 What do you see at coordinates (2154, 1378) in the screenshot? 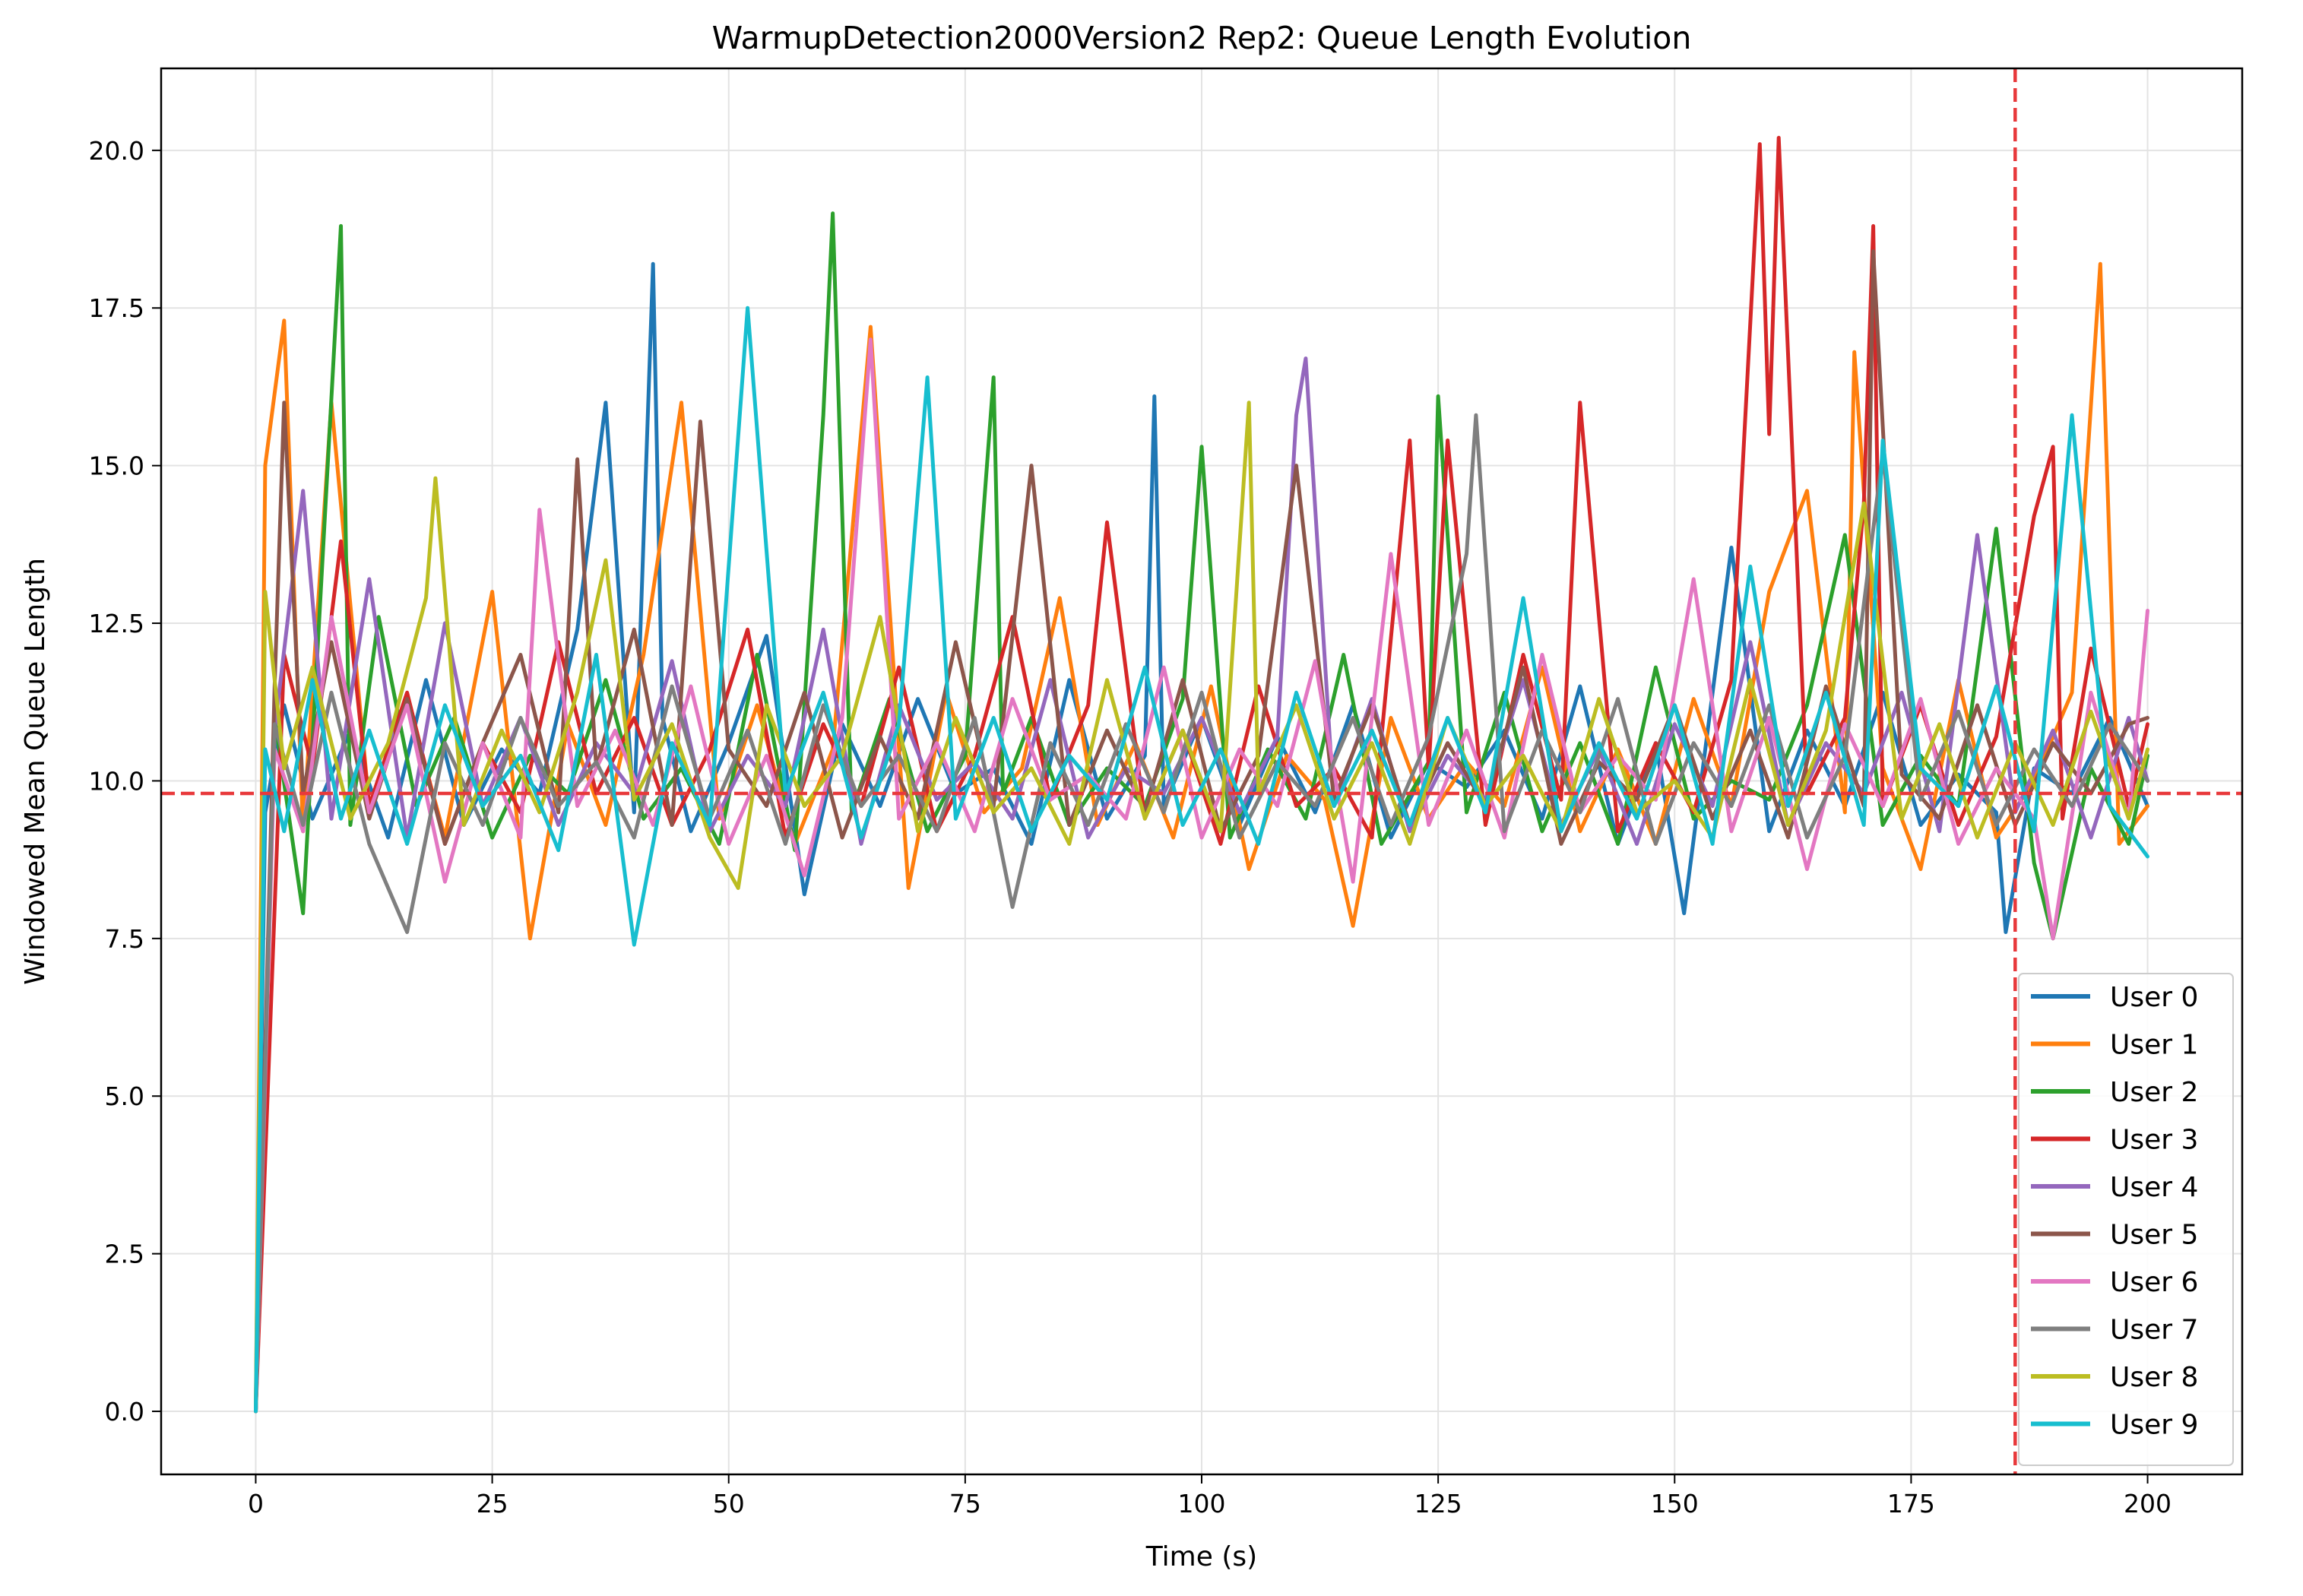
I see `legend-label: User 8` at bounding box center [2154, 1378].